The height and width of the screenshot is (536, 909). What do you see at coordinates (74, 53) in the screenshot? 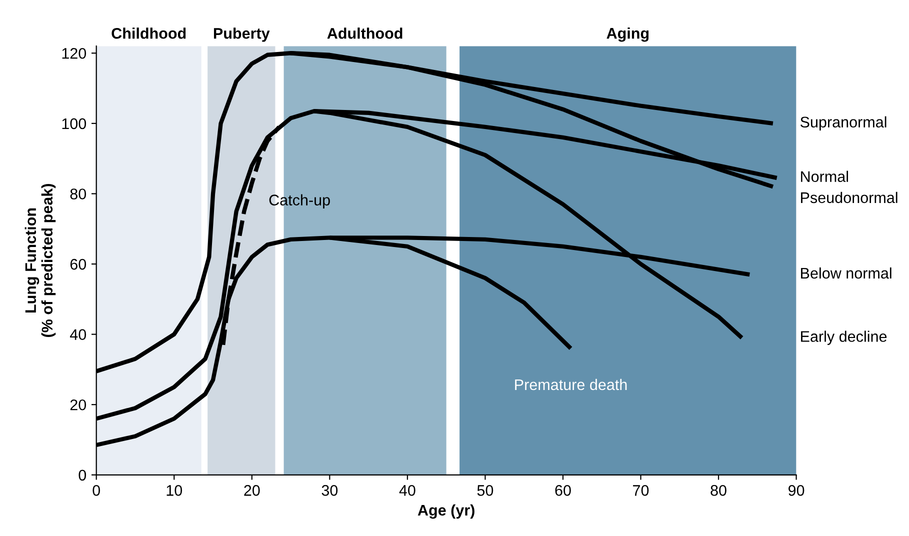
I see `y-tick-label: 120` at bounding box center [74, 53].